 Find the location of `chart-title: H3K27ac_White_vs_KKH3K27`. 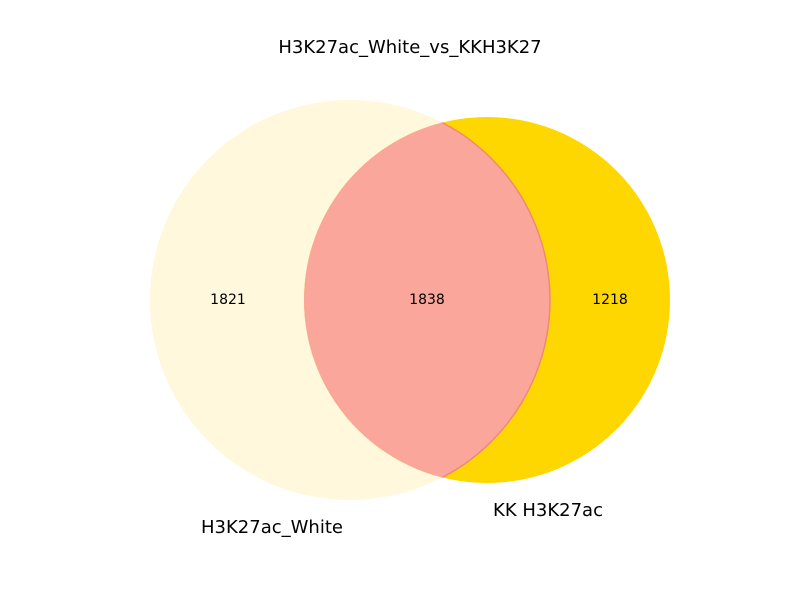

chart-title: H3K27ac_White_vs_KKH3K27 is located at coordinates (409, 47).